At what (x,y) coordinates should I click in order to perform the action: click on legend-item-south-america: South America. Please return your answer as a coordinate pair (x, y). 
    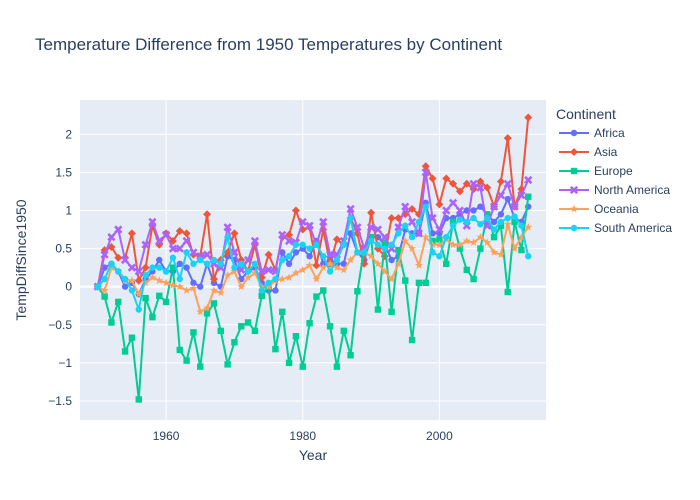
    Looking at the image, I should click on (615, 228).